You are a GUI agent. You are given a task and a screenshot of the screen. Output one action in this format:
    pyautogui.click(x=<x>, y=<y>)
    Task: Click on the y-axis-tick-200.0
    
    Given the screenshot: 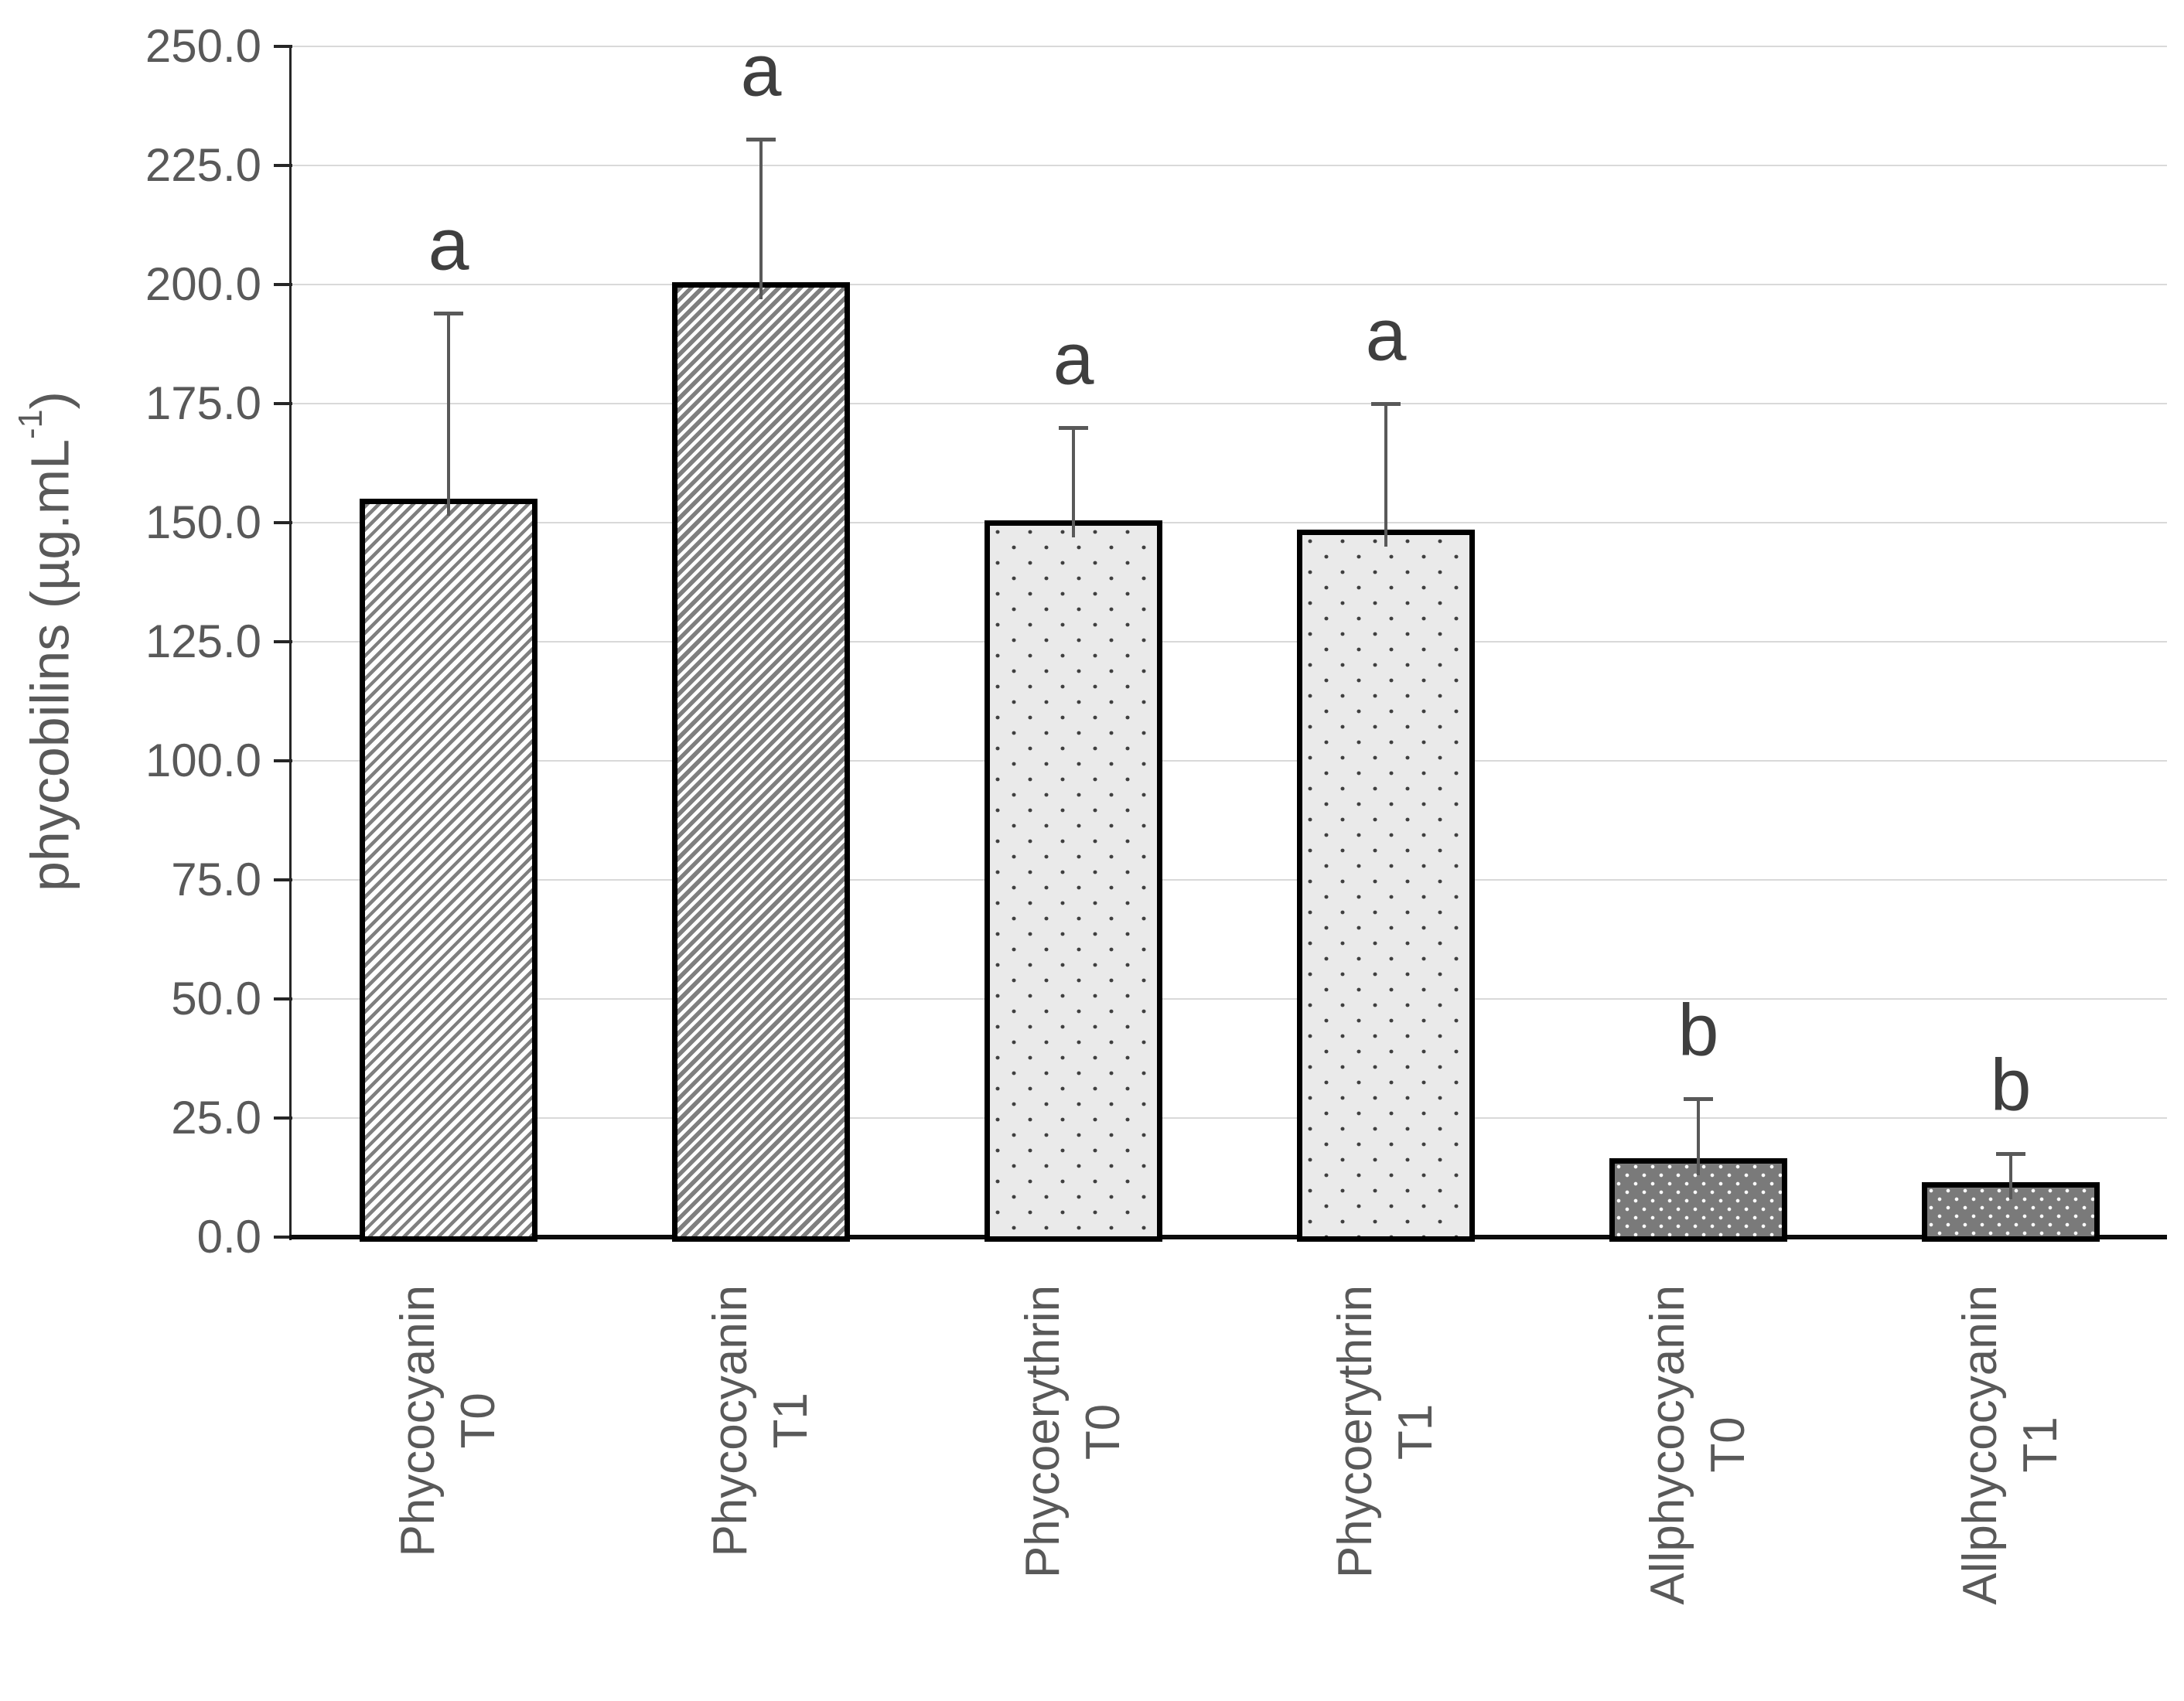 What is the action you would take?
    pyautogui.click(x=283, y=285)
    